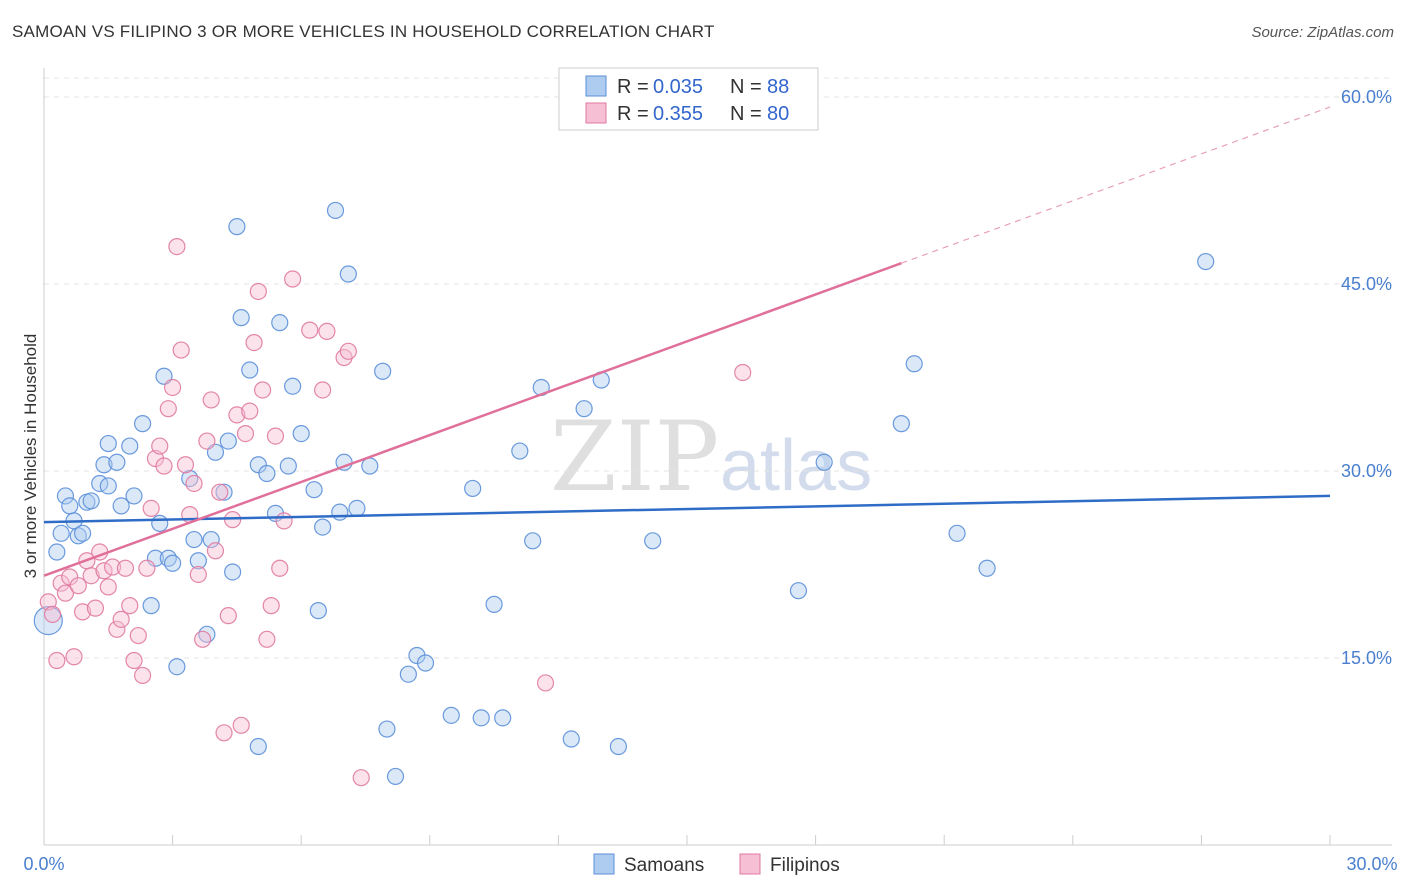  What do you see at coordinates (678, 114) in the screenshot?
I see `legend-r-value-filipinos: 0.355` at bounding box center [678, 114].